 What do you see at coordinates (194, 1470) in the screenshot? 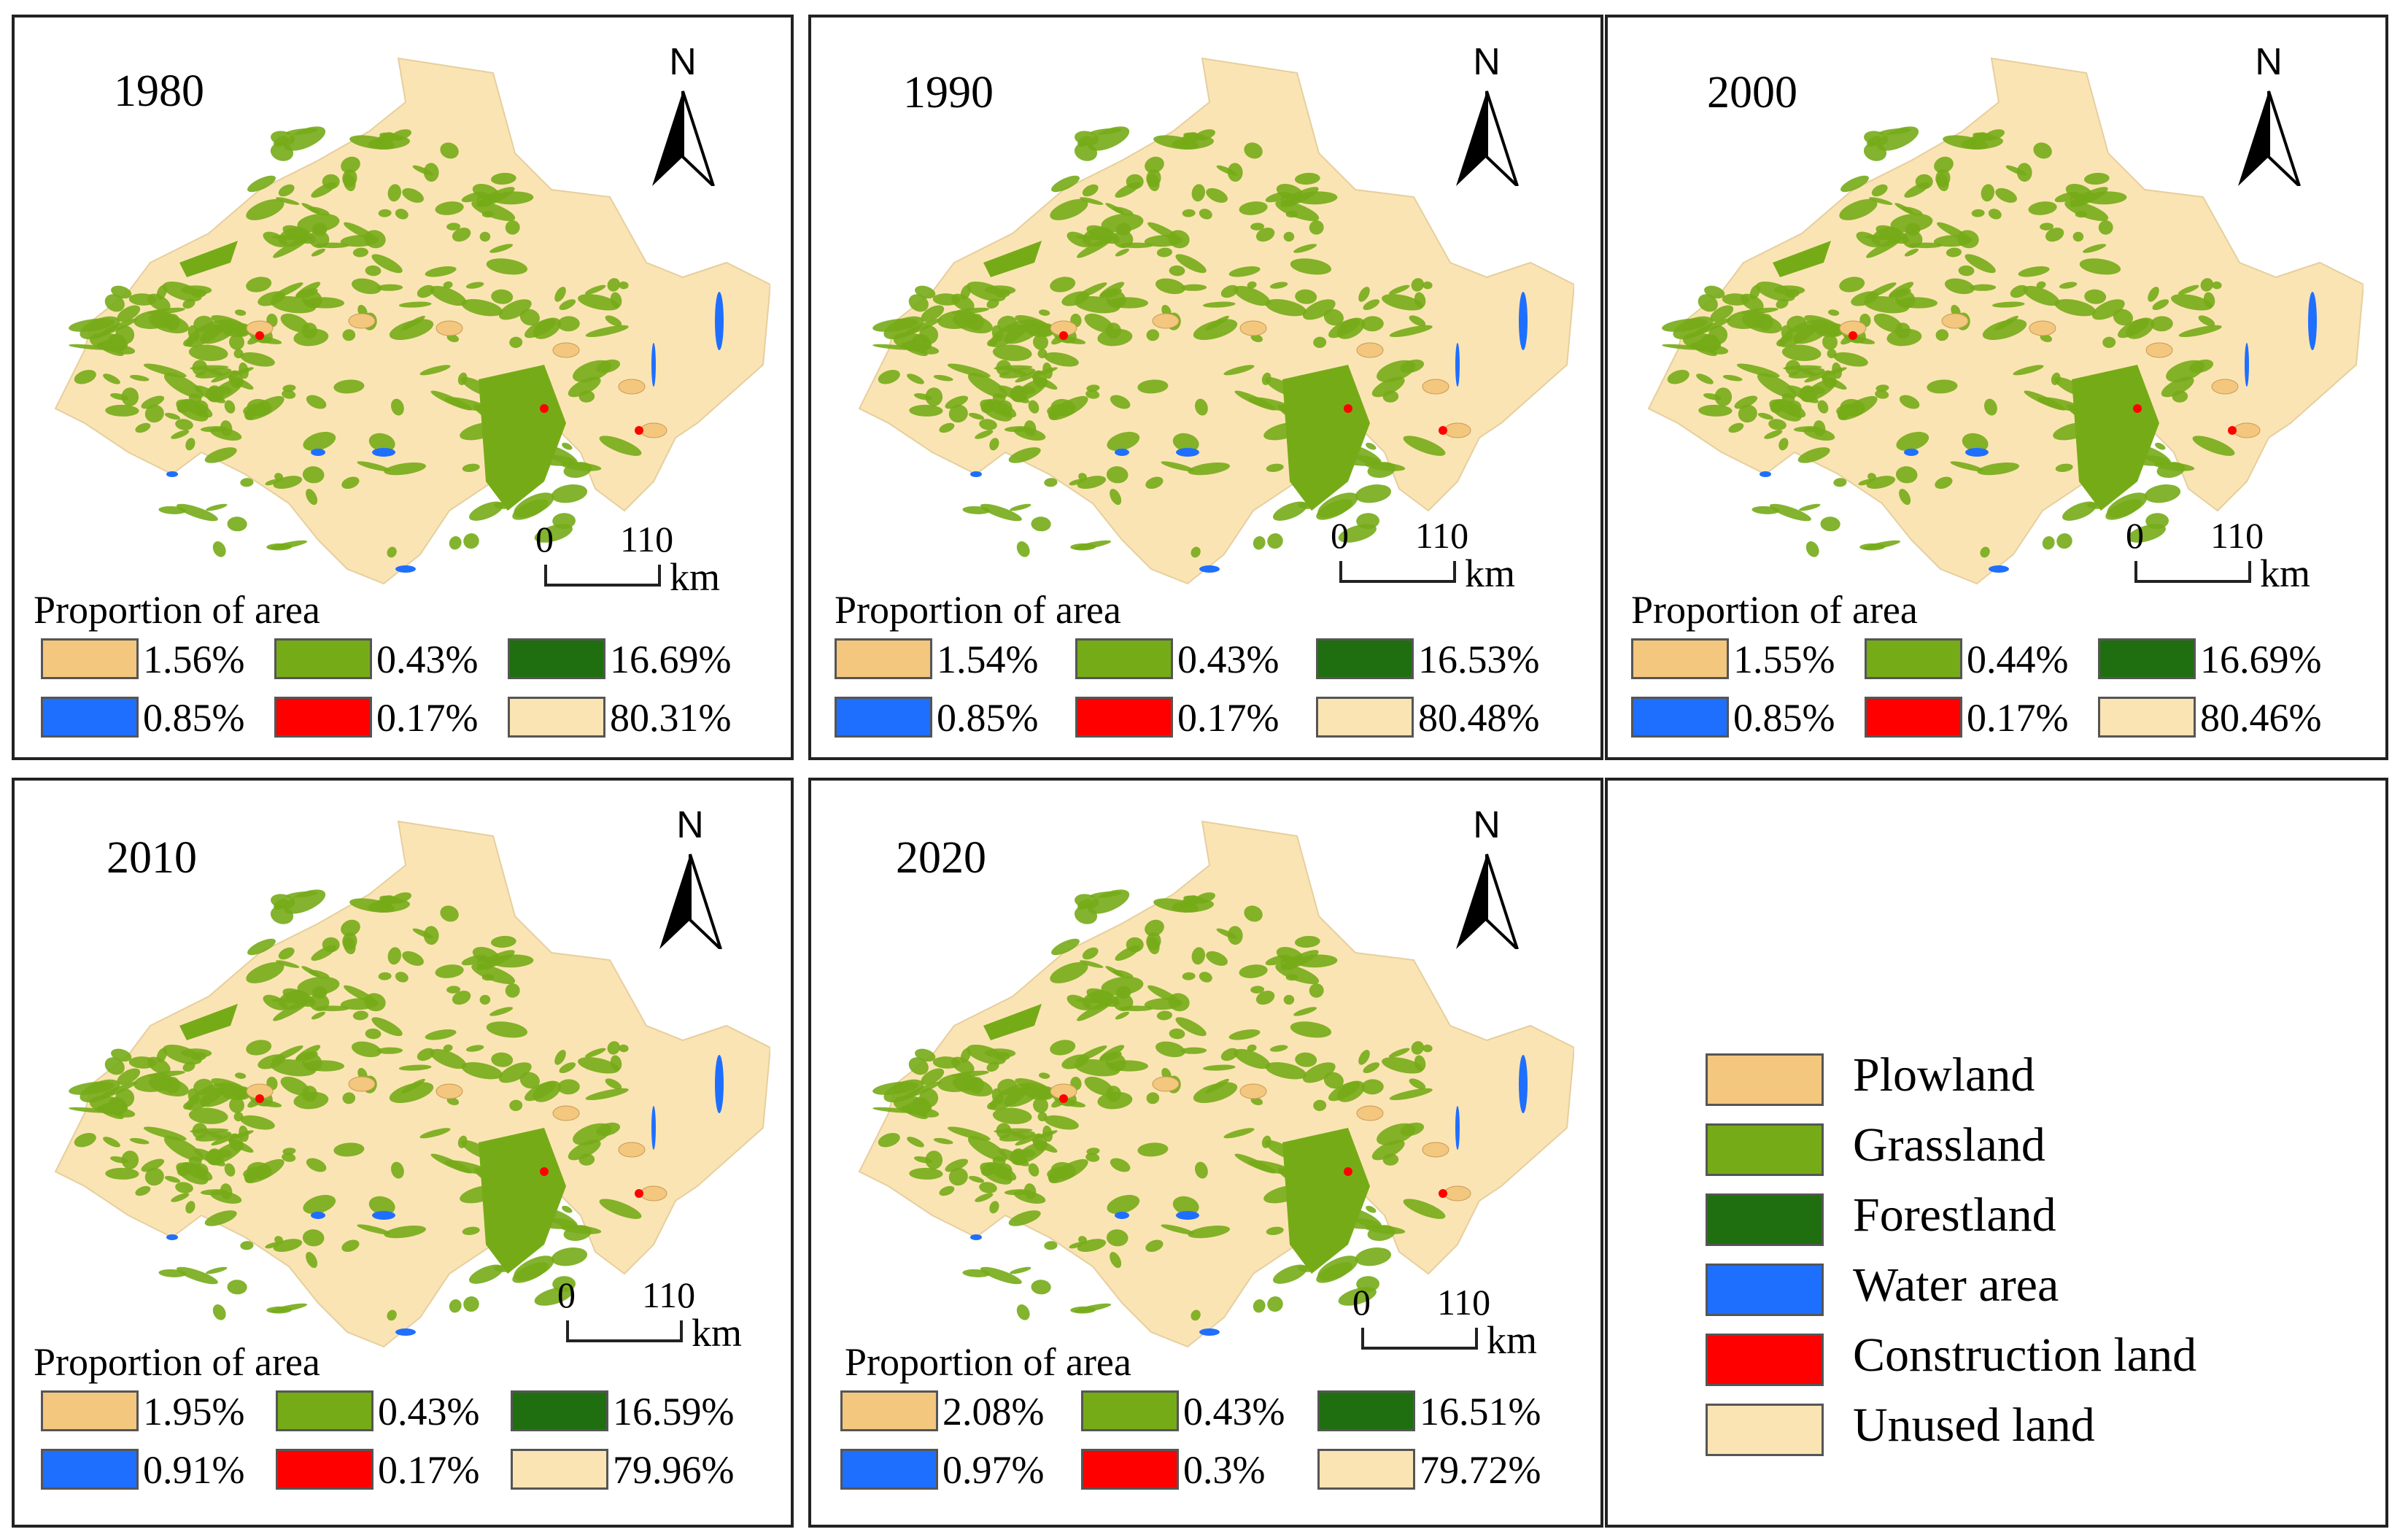
I see `proportion-value: 0.91%` at bounding box center [194, 1470].